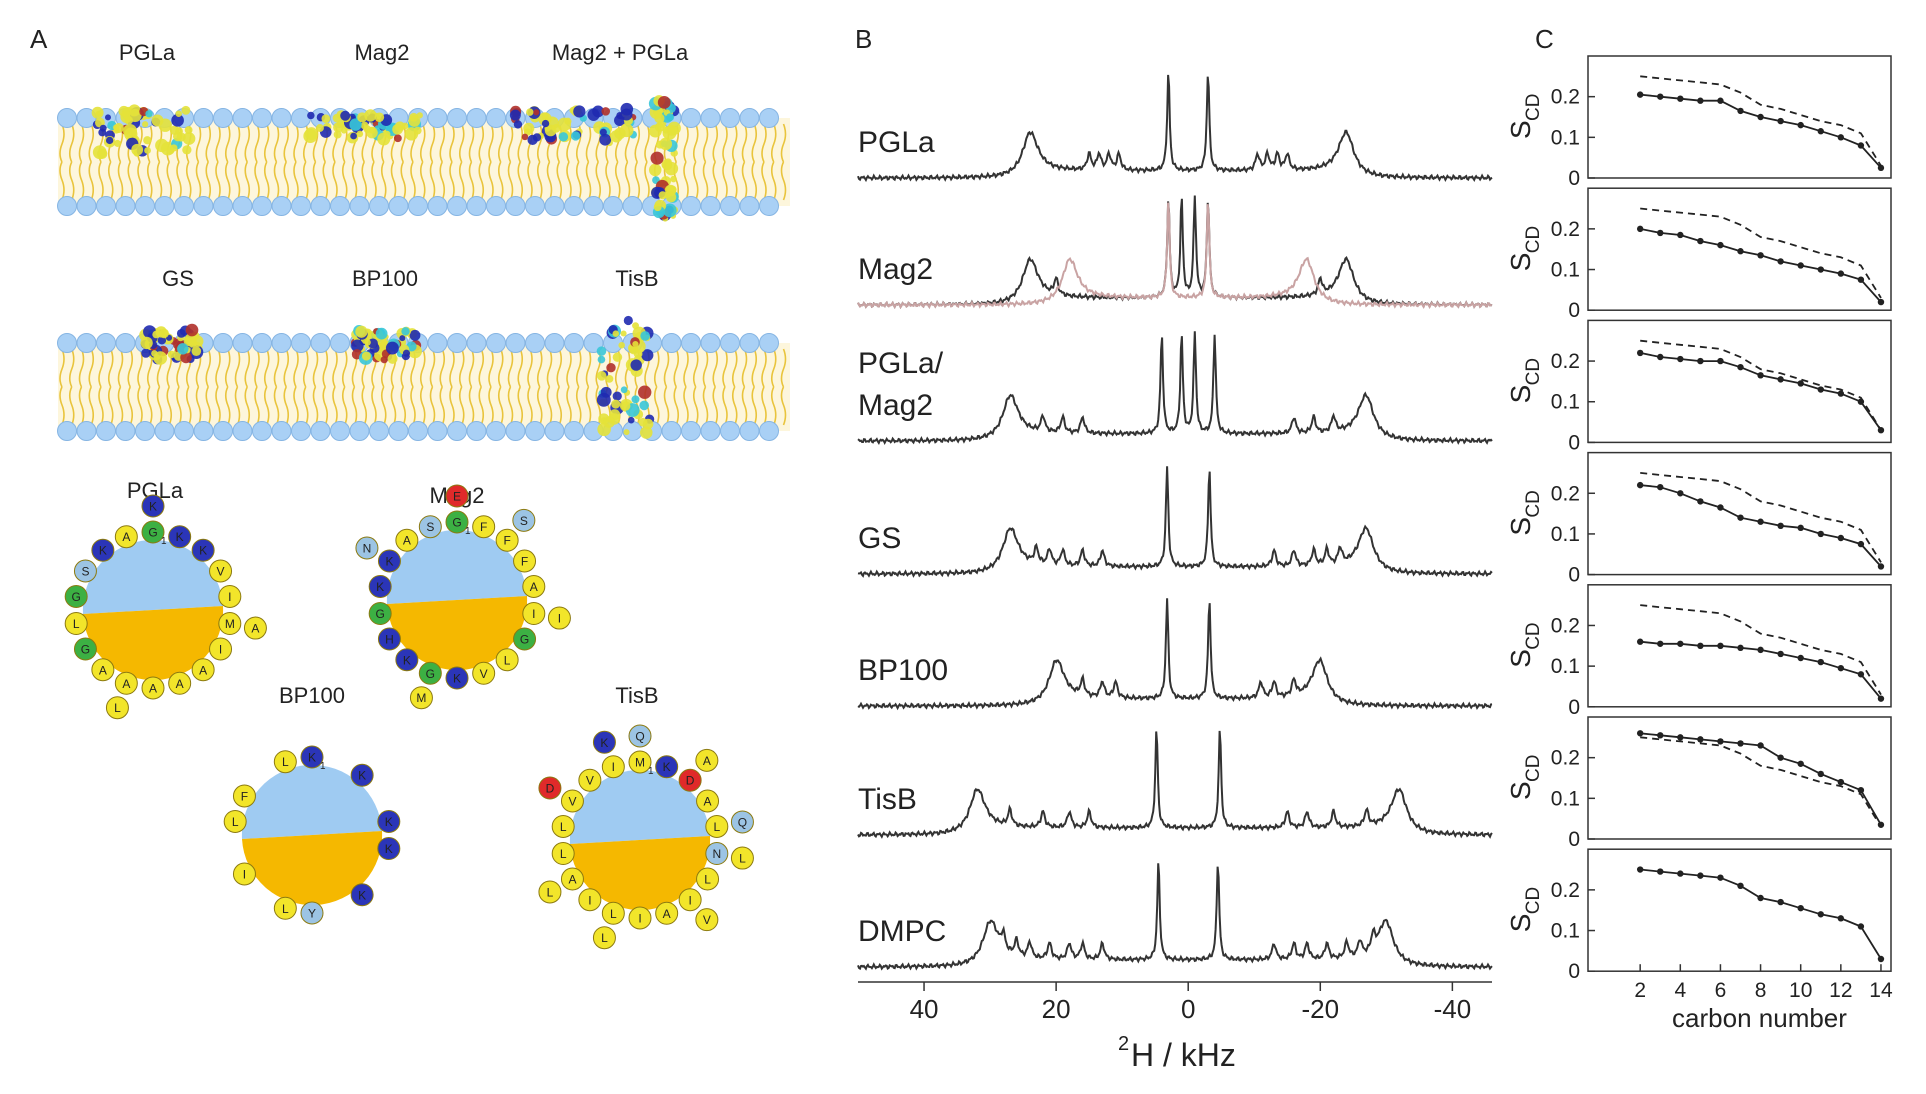 This screenshot has width=1926, height=1094. What do you see at coordinates (690, 781) in the screenshot?
I see `residue-letter: D` at bounding box center [690, 781].